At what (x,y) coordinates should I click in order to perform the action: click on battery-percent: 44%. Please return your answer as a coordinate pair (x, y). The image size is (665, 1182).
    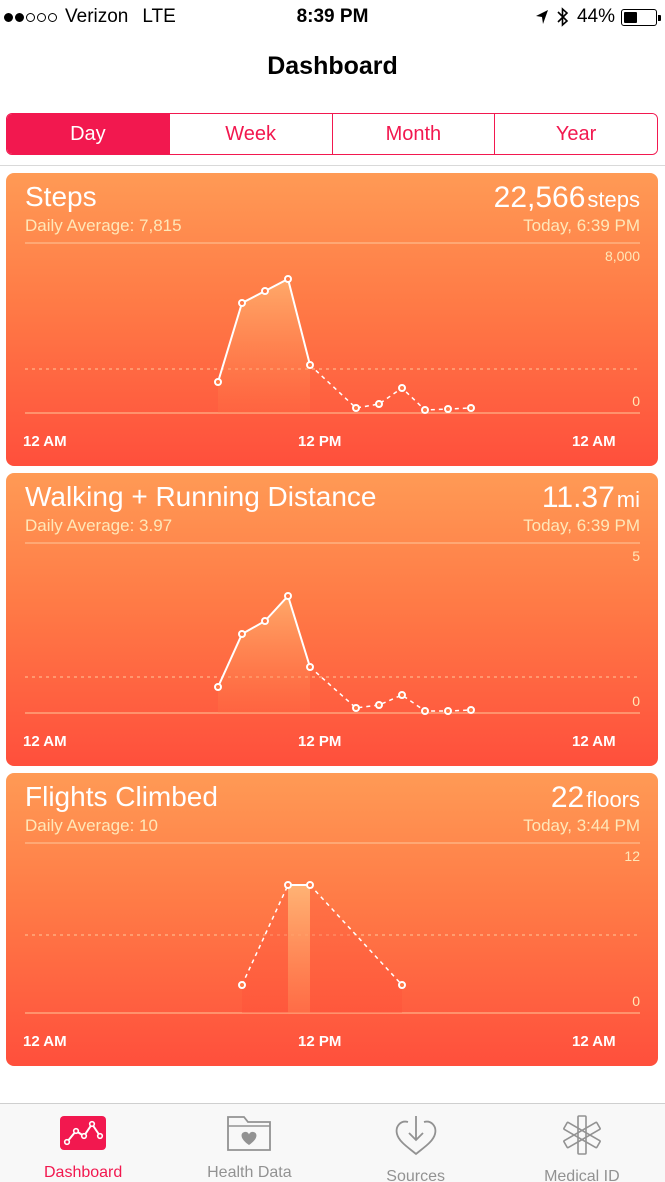
    Looking at the image, I should click on (595, 16).